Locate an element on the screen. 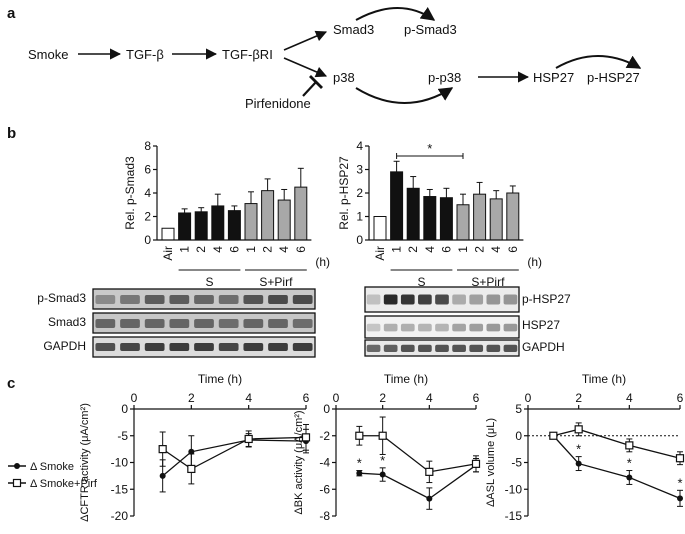 Image resolution: width=685 pixels, height=534 pixels. panel-c-label: c is located at coordinates (11, 383).